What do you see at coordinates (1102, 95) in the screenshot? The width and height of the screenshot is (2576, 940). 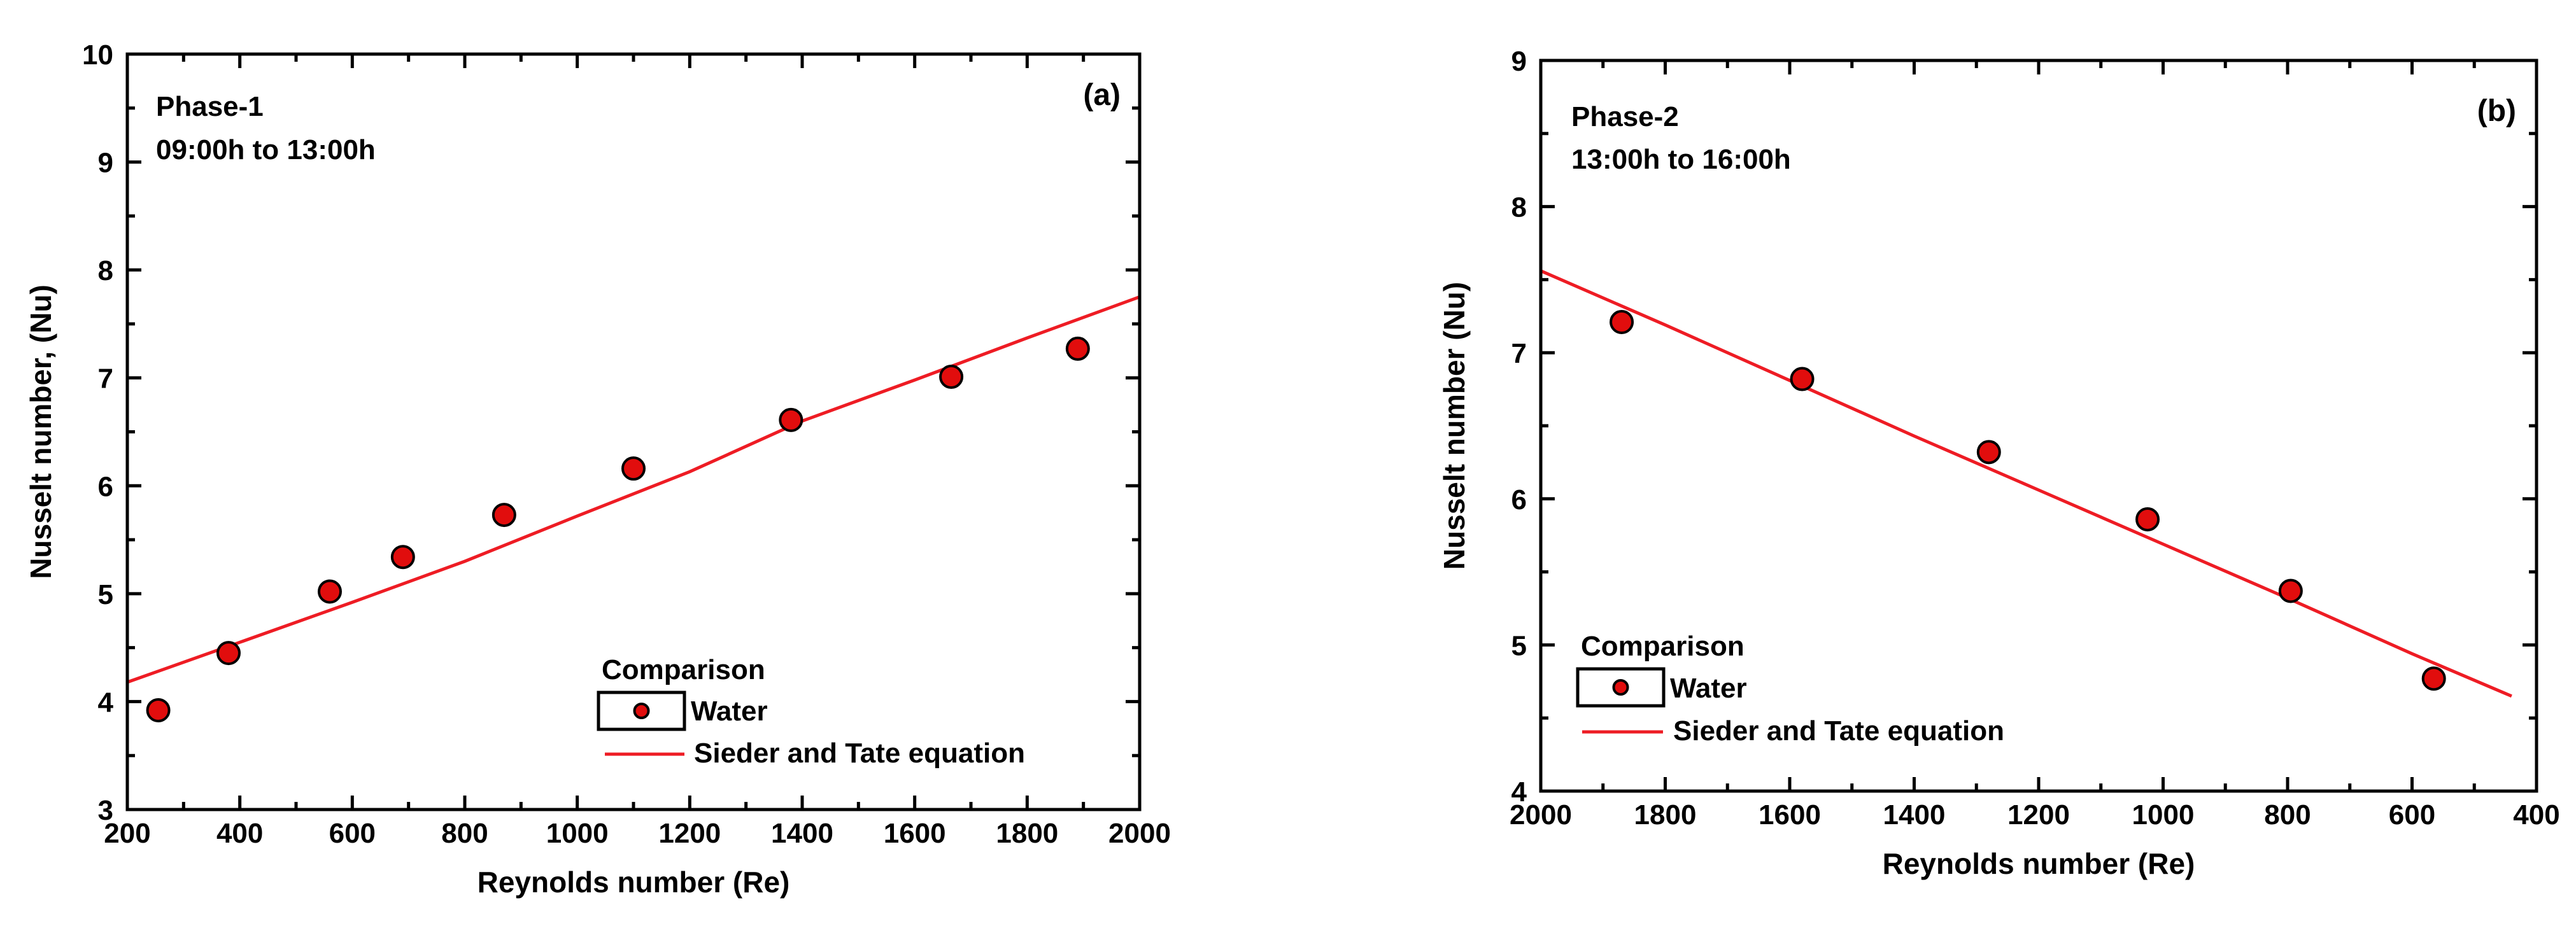 I see `panel-tag: (a)` at bounding box center [1102, 95].